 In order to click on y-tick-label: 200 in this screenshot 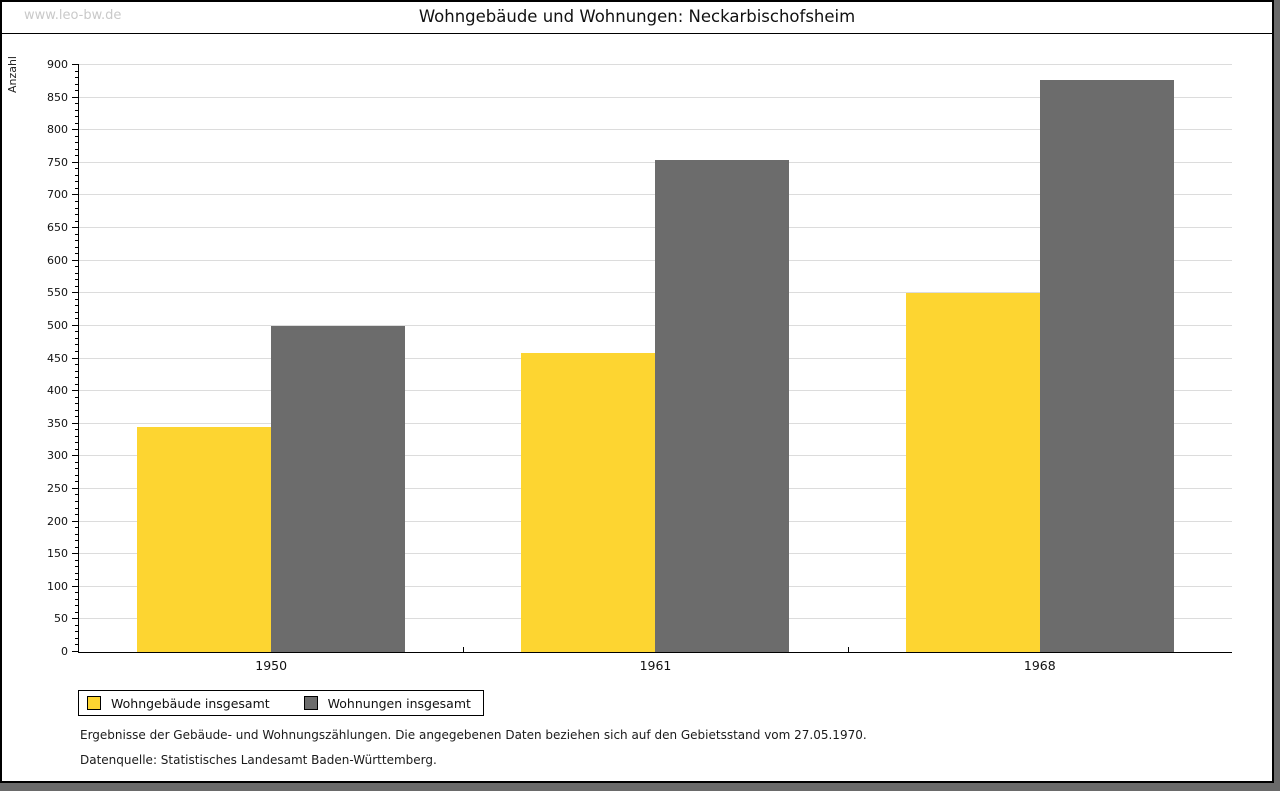, I will do `click(57, 521)`.